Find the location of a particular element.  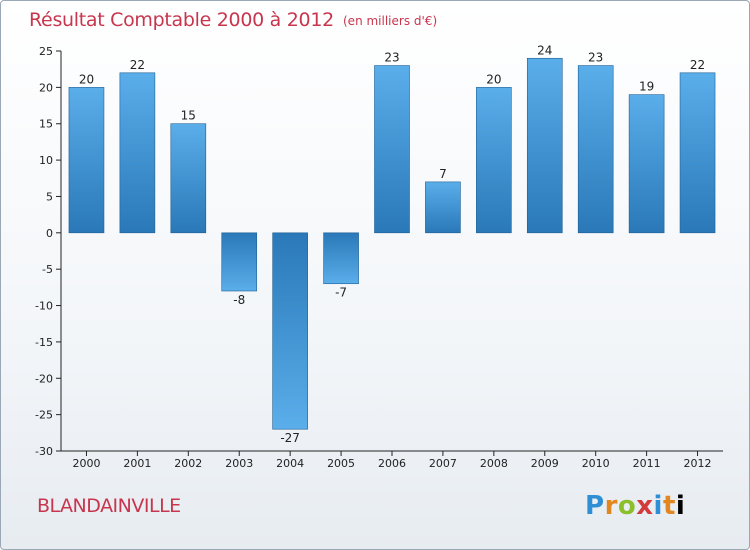

data-label-2010: 23 is located at coordinates (595, 58).